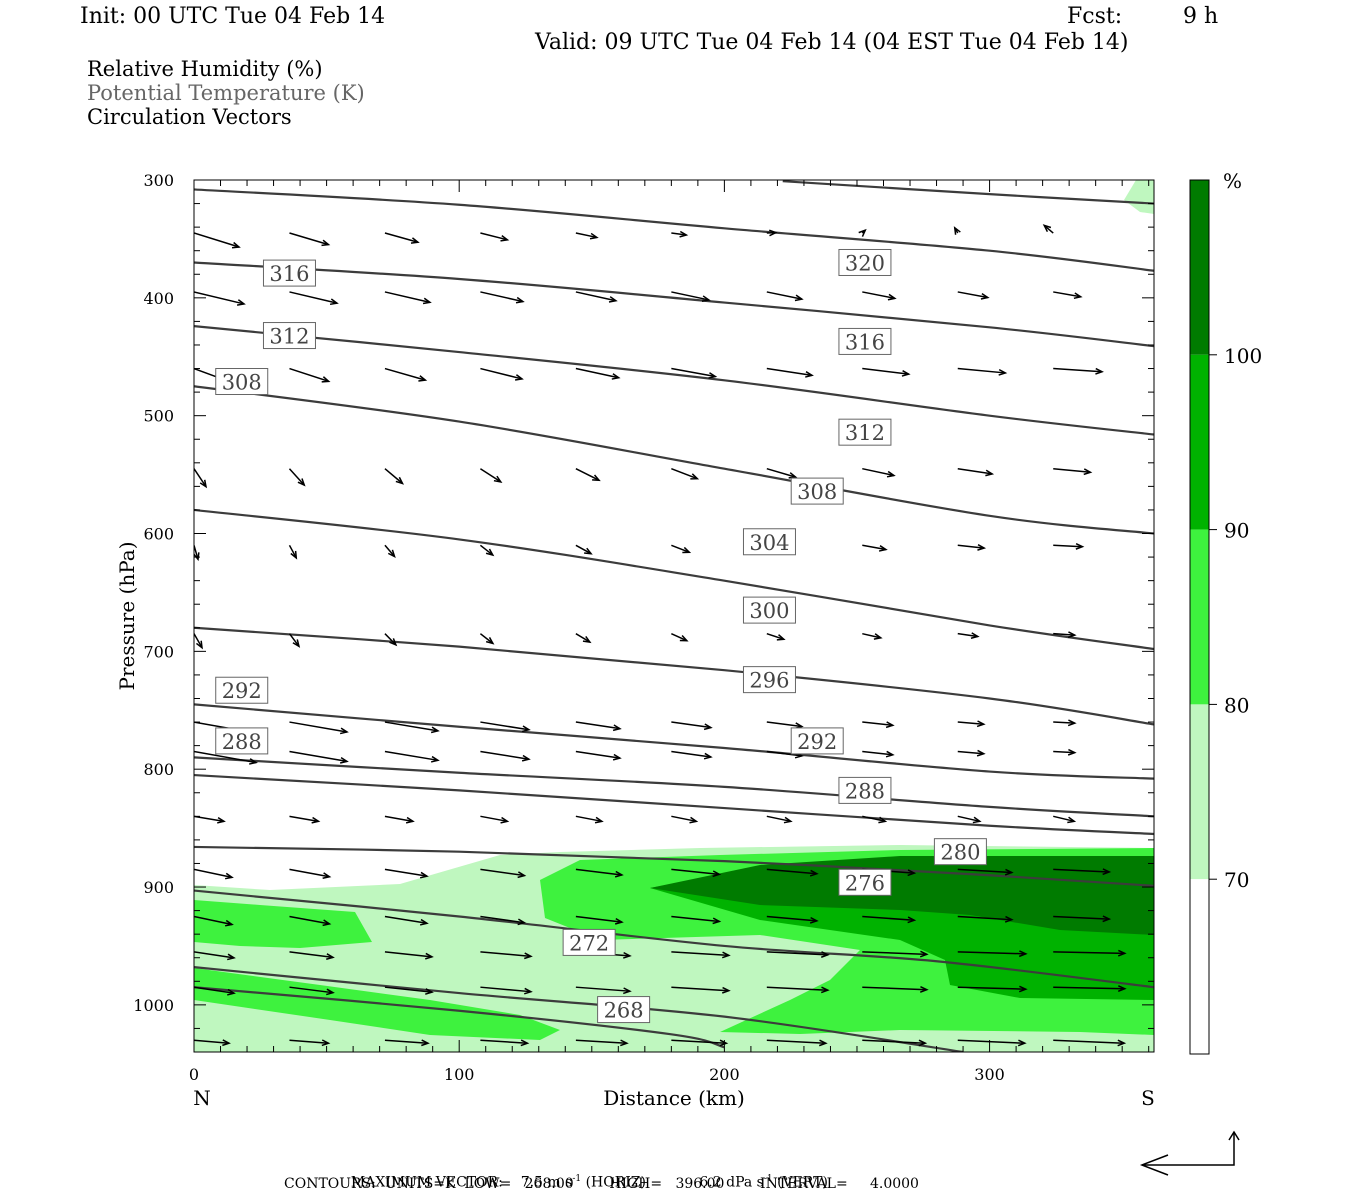  Describe the element at coordinates (426, 1182) in the screenshot. I see `max-vector-label: MAXIMUM VECTOR:` at that location.